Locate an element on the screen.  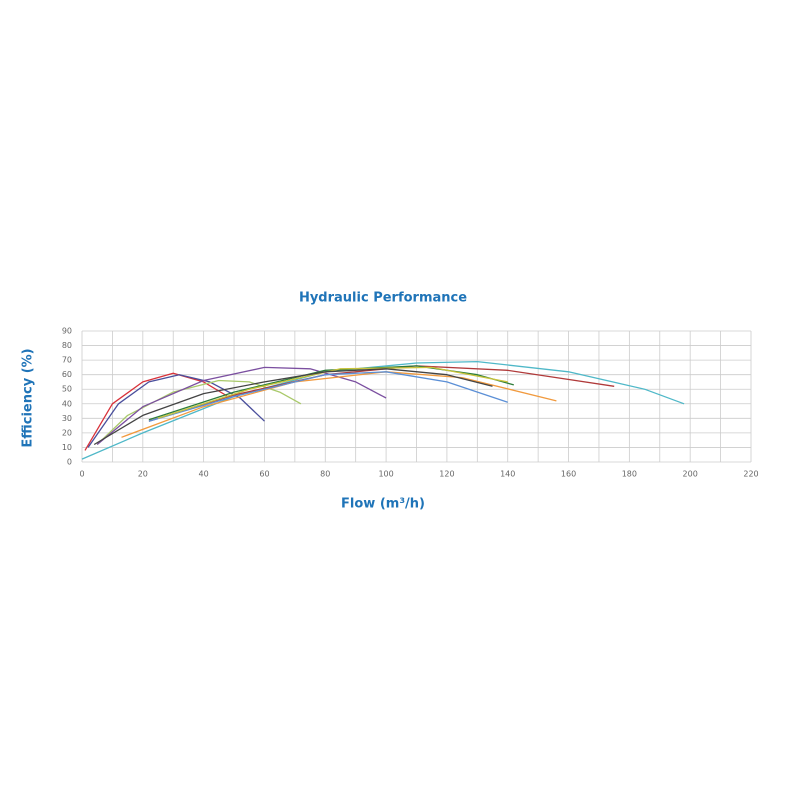
y-tick-label: 50 is located at coordinates (67, 389).